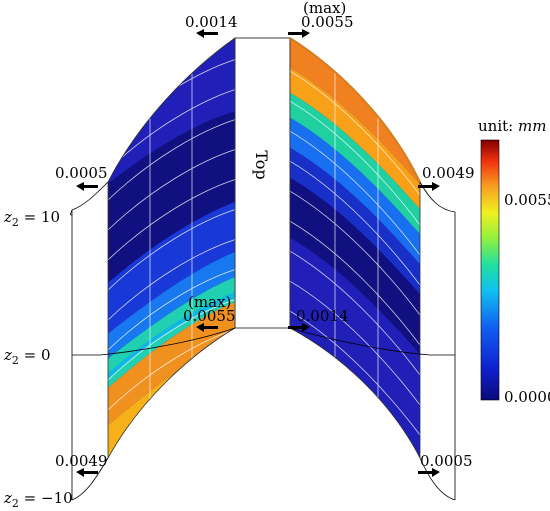  Describe the element at coordinates (211, 22) in the screenshot. I see `top-left-value: 0.0014` at that location.